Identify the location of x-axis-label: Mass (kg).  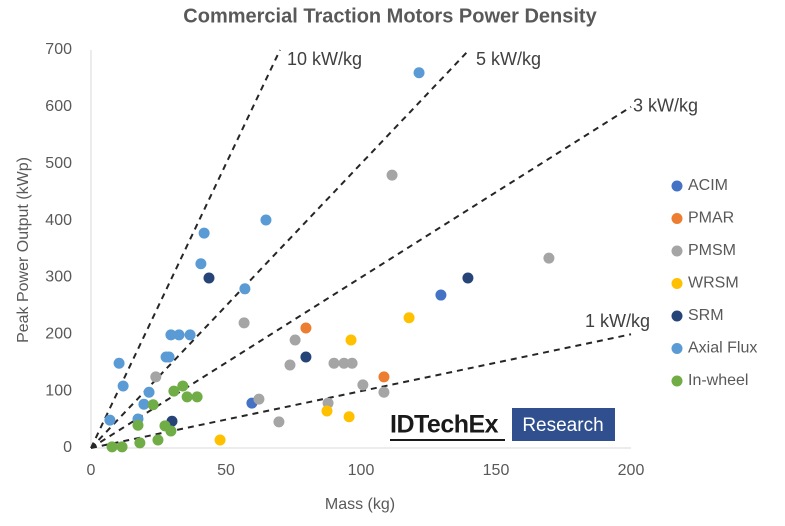
(360, 504).